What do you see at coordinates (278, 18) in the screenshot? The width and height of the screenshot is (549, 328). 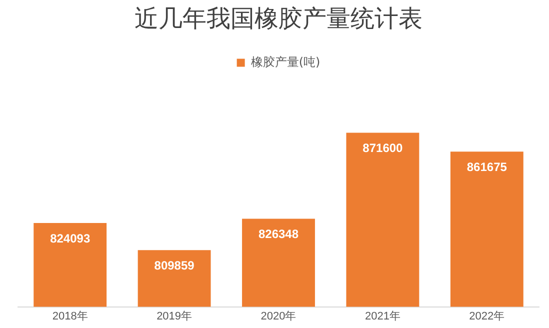 I see `chart-title: 近几年我国橡胶产量统计表` at bounding box center [278, 18].